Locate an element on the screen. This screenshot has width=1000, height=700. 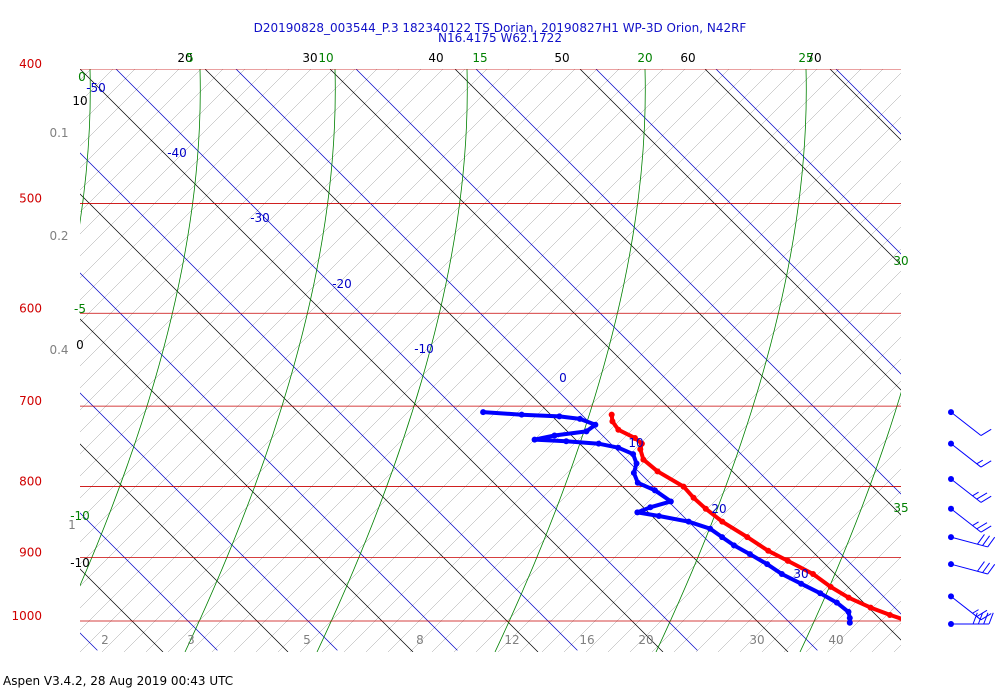
pressure-tick-label: 500 is located at coordinates (30, 198).